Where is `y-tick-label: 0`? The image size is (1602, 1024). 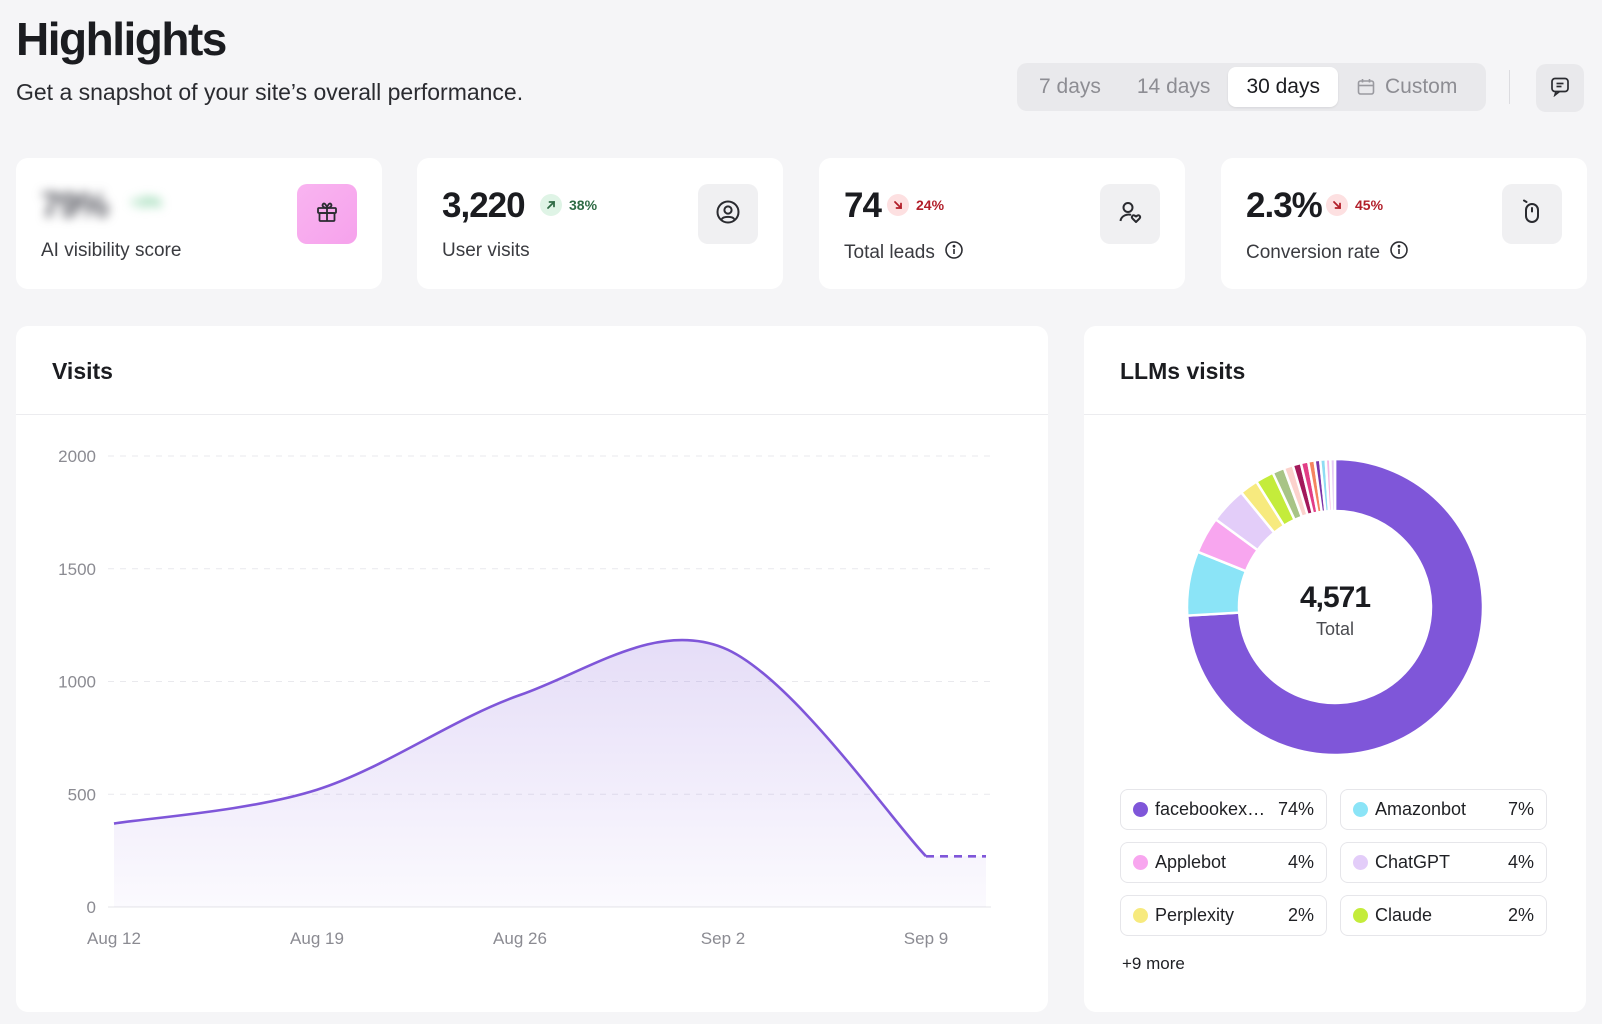 y-tick-label: 0 is located at coordinates (91, 907).